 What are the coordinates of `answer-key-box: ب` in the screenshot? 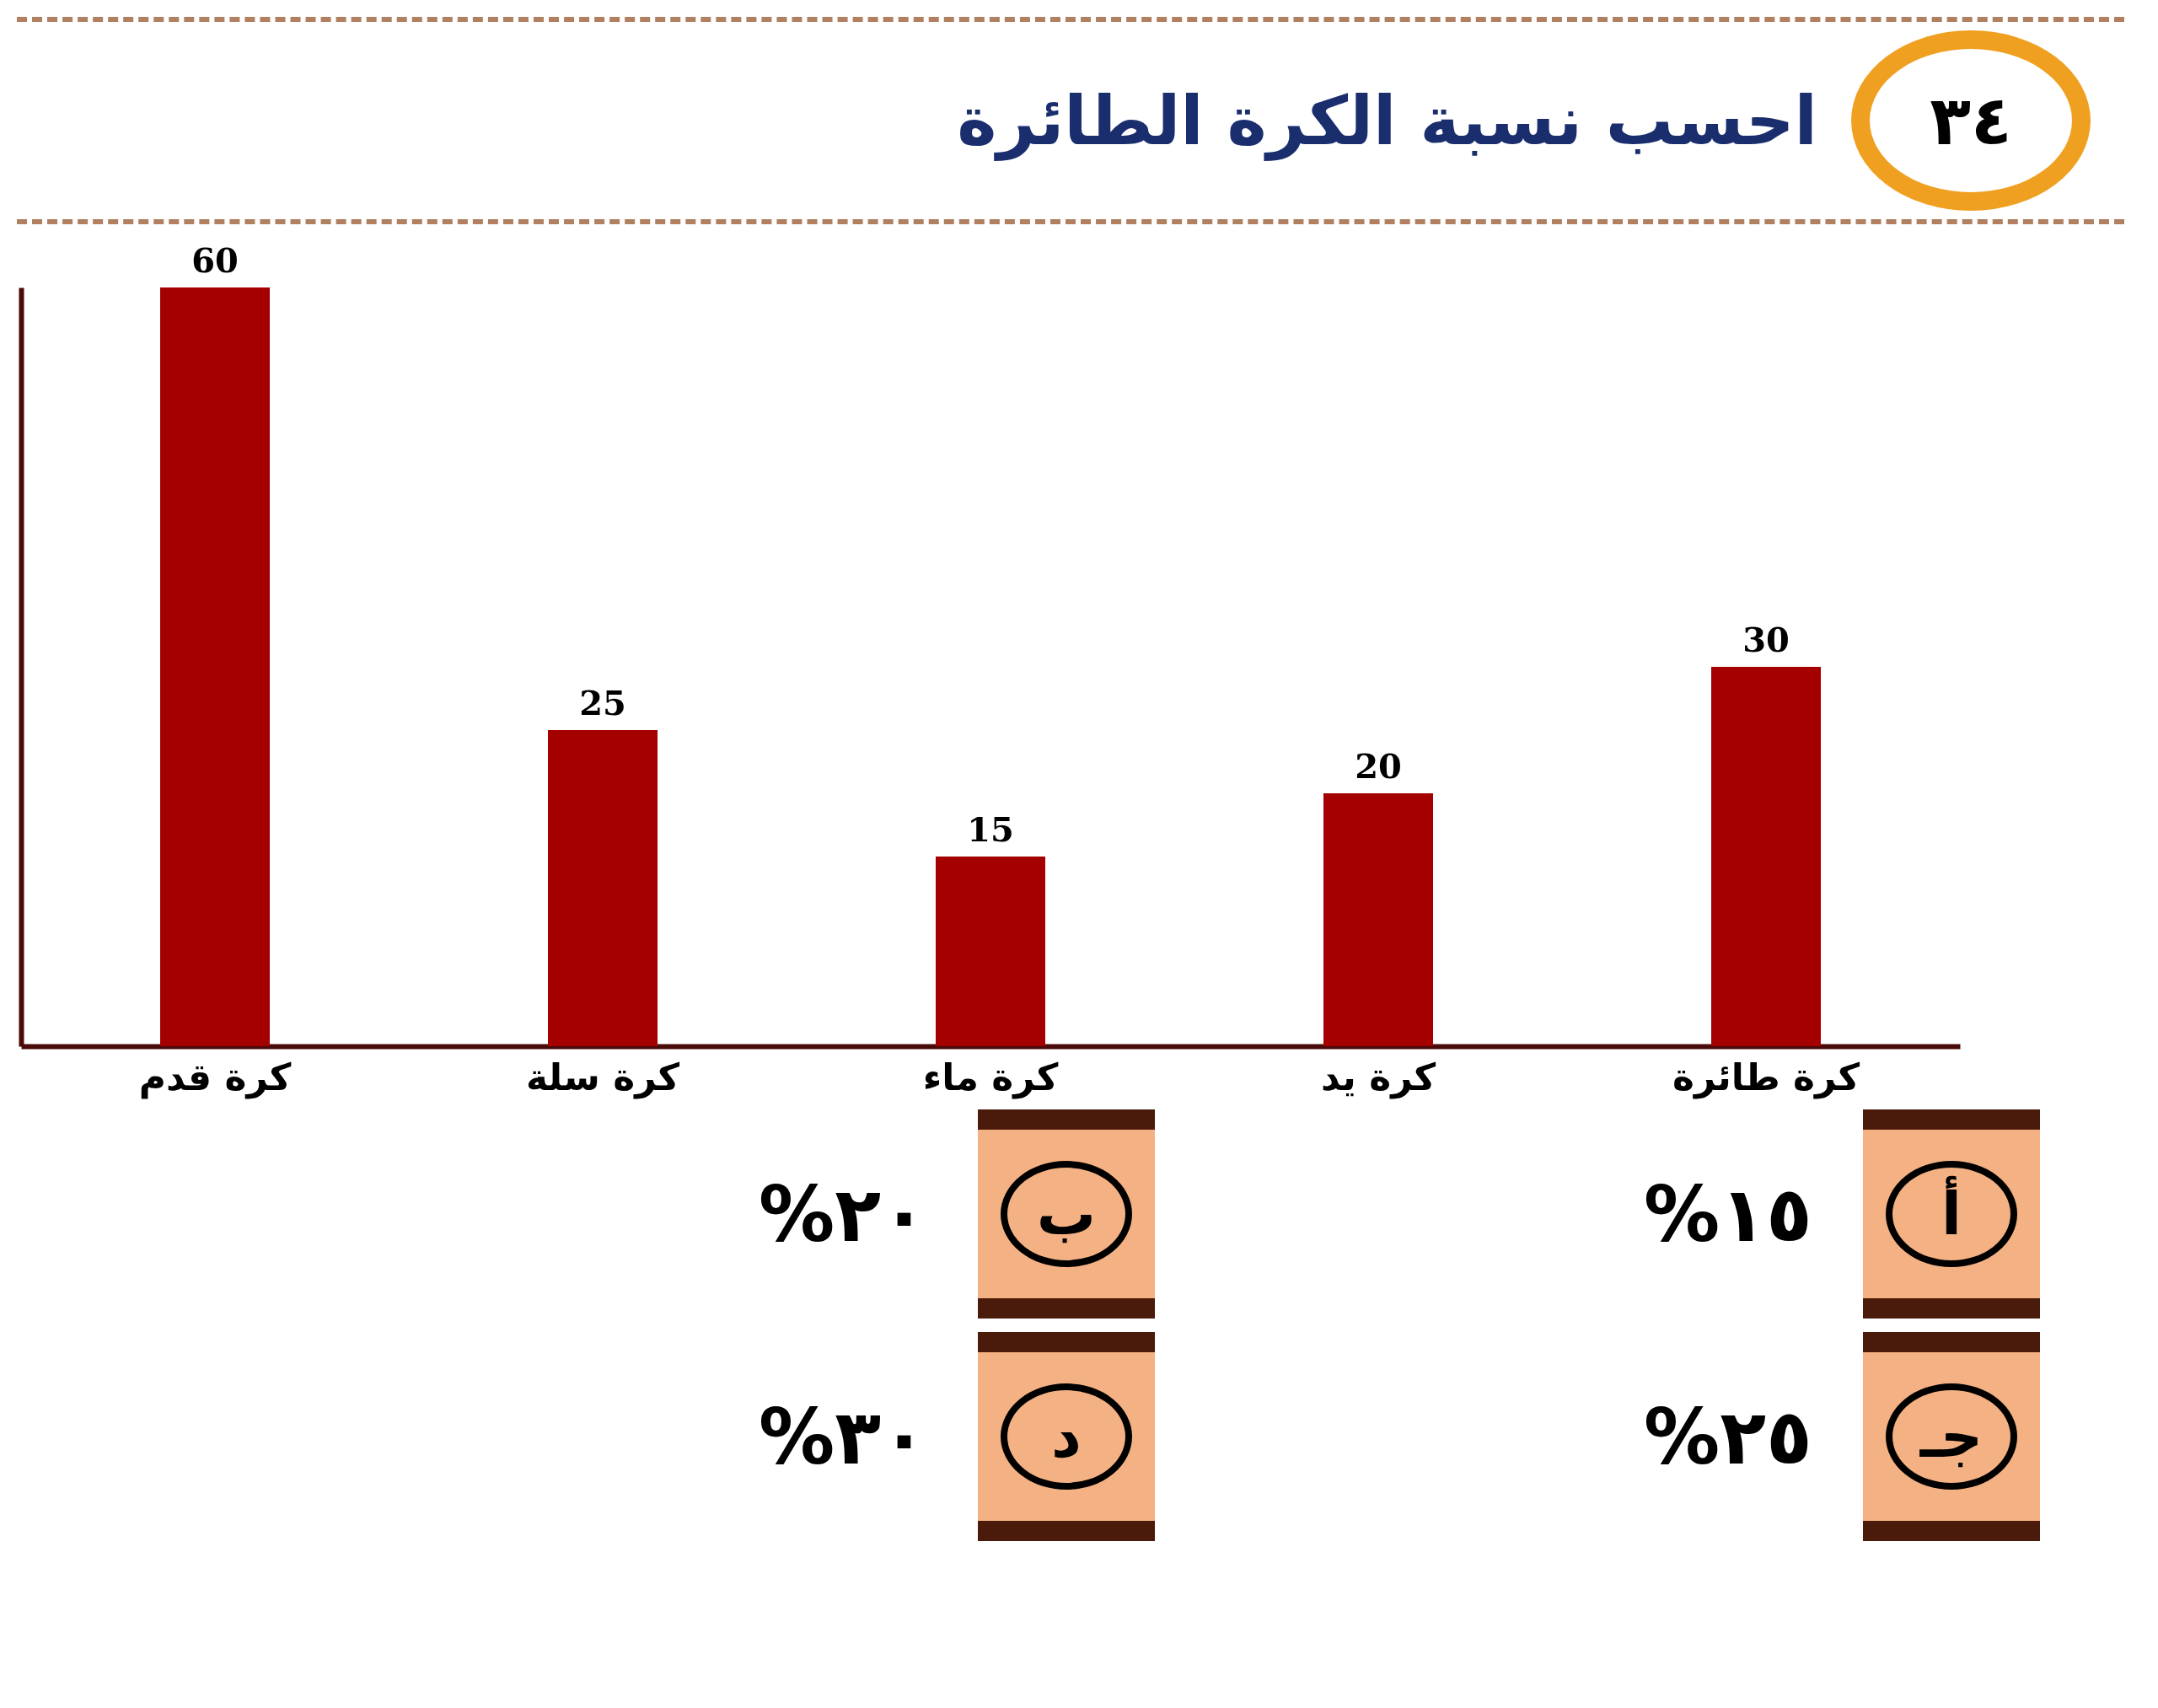 It's located at (1066, 1214).